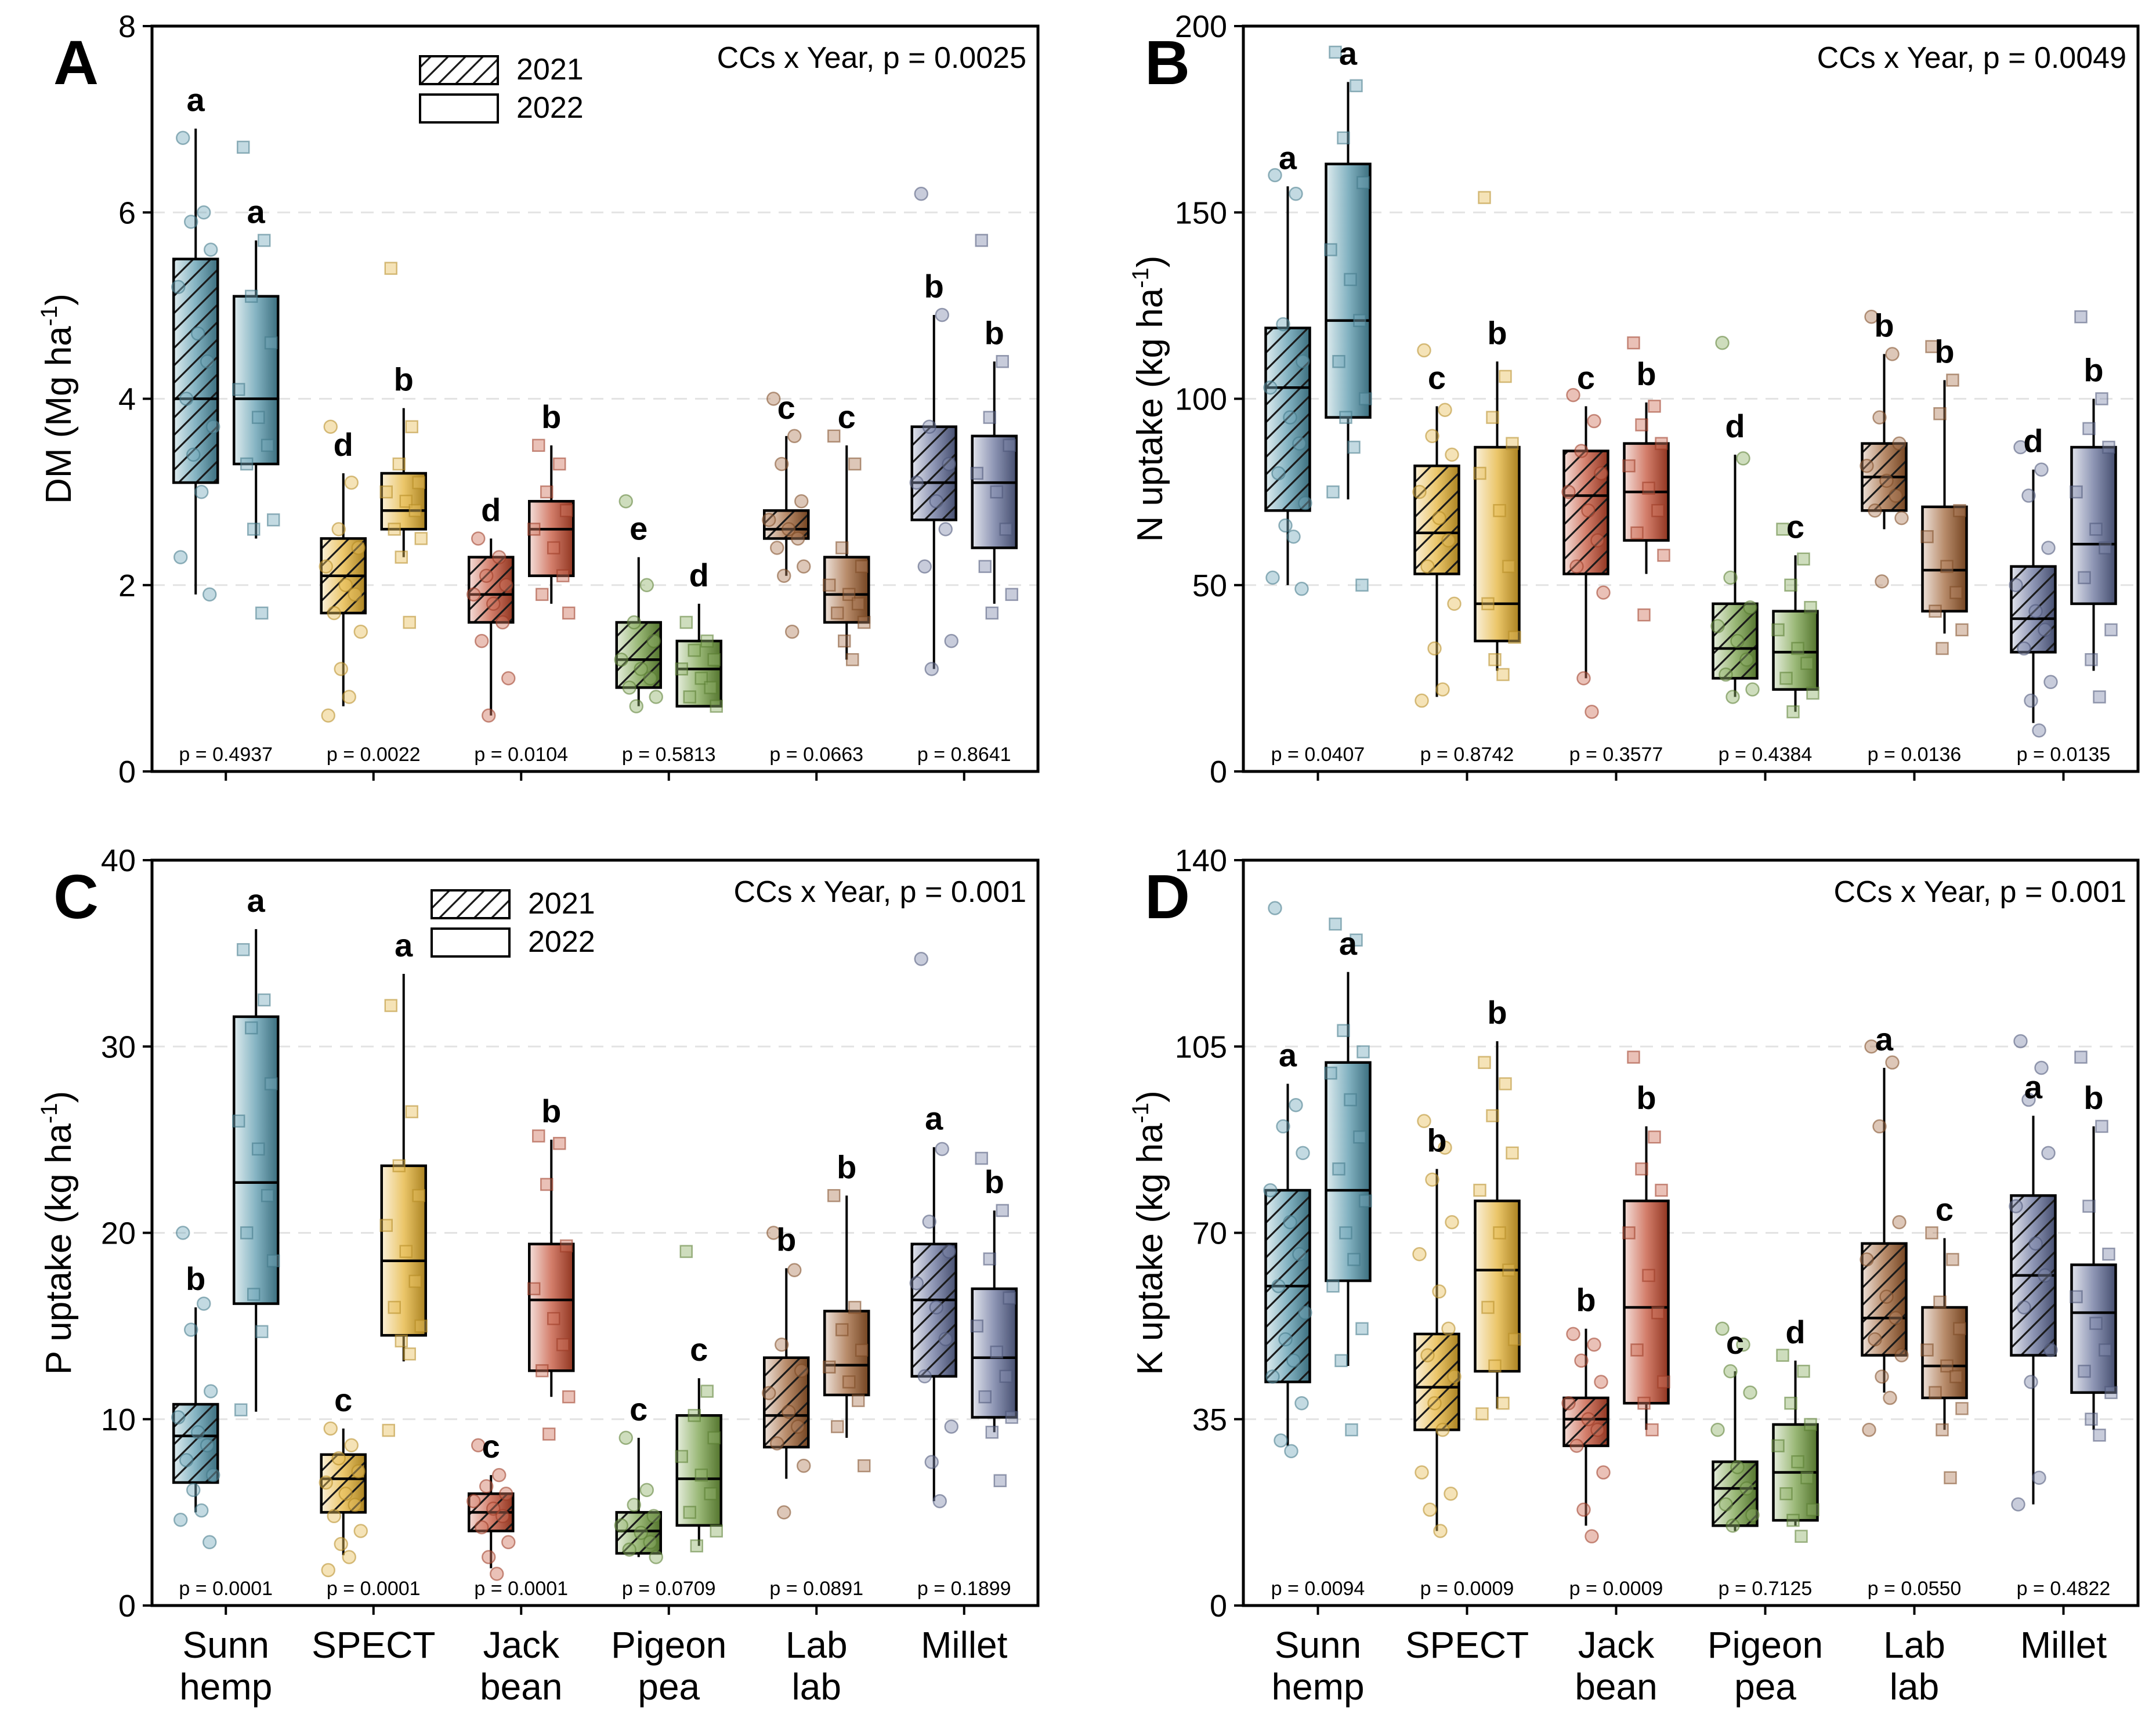  Describe the element at coordinates (195, 342) in the screenshot. I see `box-sunn-hemp-2021: a` at that location.